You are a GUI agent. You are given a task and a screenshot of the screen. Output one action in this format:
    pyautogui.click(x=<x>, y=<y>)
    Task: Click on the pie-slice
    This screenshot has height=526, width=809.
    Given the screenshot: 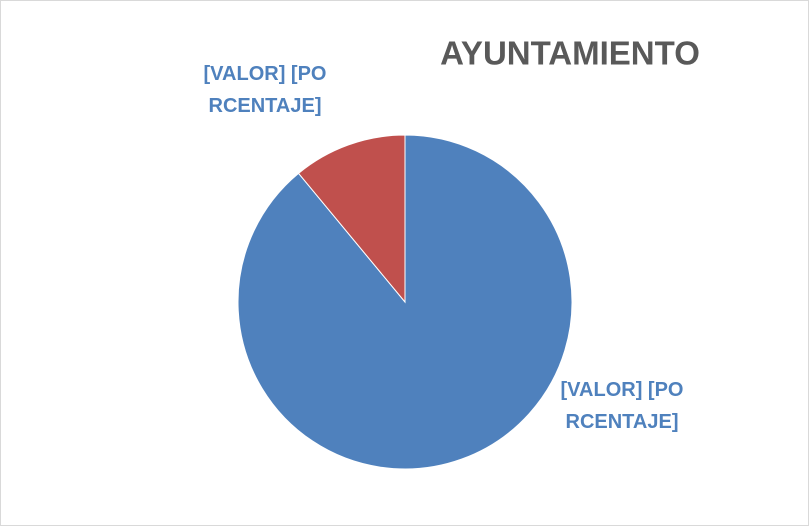 What is the action you would take?
    pyautogui.click(x=351, y=219)
    